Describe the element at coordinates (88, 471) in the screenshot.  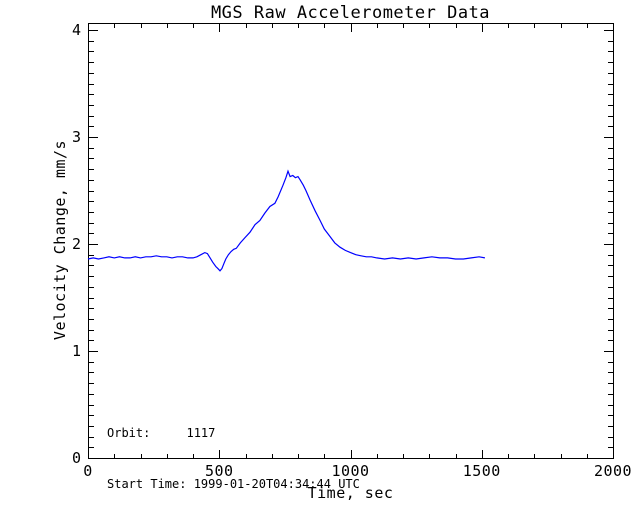
I see `x-tick-label: 0` at that location.